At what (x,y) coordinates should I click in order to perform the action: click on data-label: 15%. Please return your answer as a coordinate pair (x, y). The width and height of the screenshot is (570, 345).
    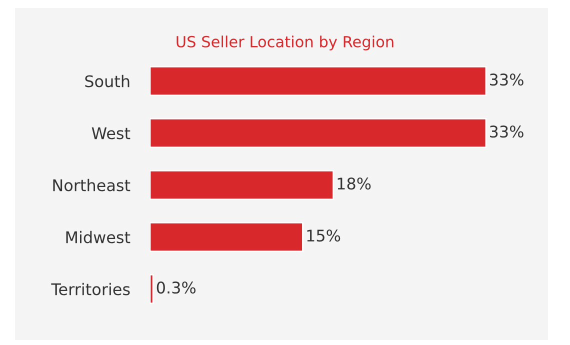
    Looking at the image, I should click on (323, 236).